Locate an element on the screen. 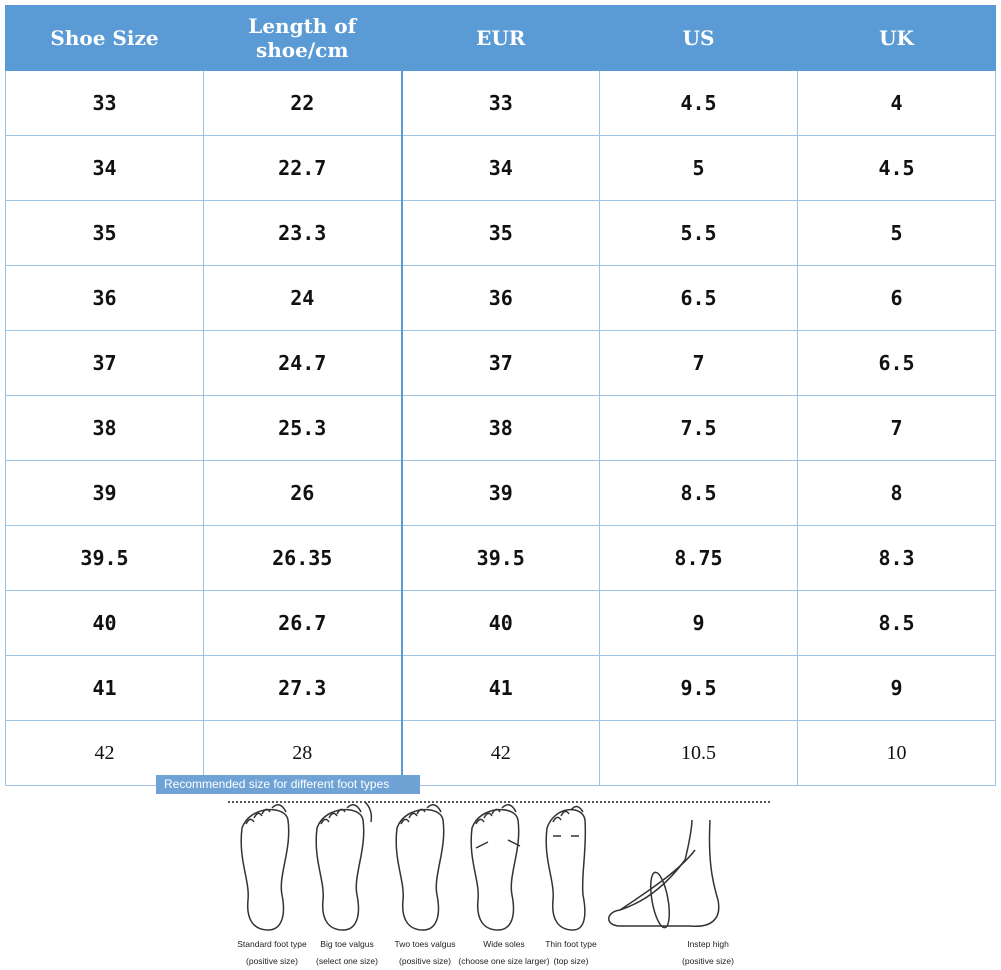  toe-guide-line is located at coordinates (499, 802).